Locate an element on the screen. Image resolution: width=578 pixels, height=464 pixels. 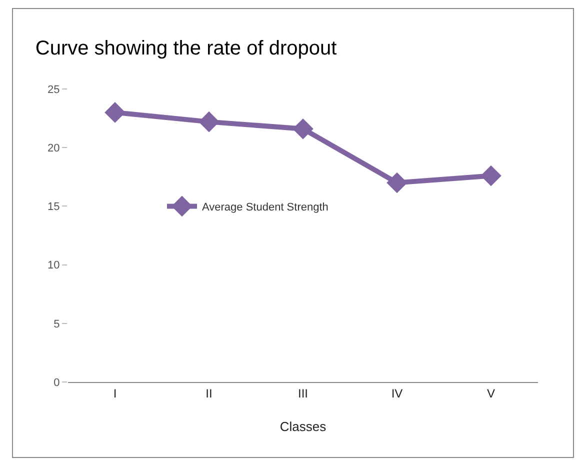
y-tick-label: 20 is located at coordinates (54, 148).